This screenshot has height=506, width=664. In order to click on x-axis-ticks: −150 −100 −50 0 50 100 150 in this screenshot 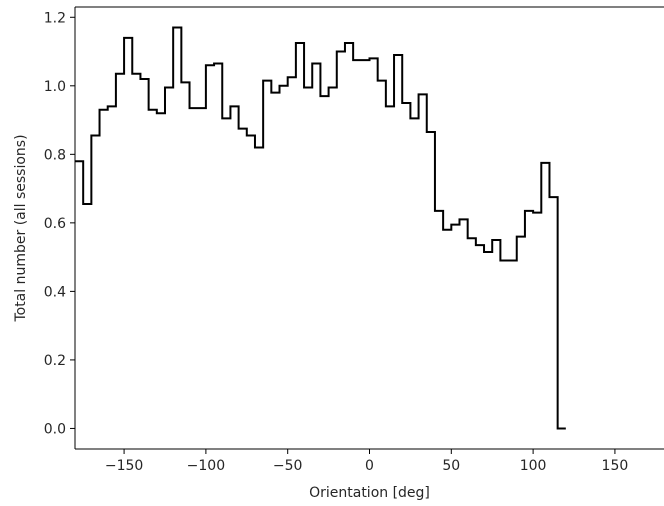, I will do `click(366, 461)`.